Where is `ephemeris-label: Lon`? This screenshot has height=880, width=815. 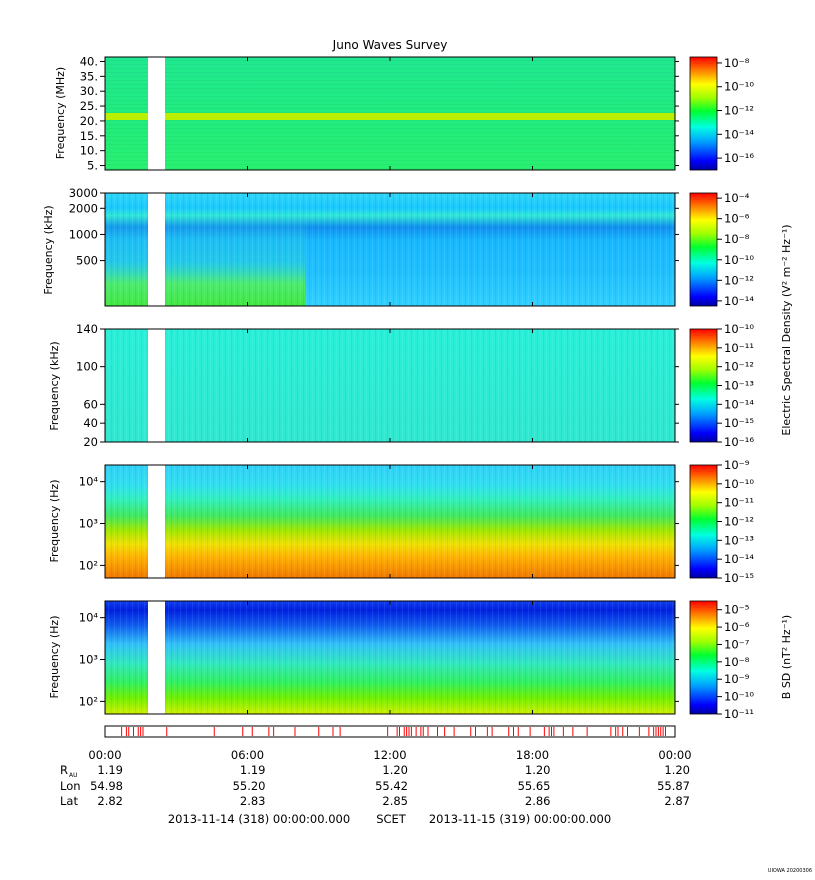 ephemeris-label: Lon is located at coordinates (70, 786).